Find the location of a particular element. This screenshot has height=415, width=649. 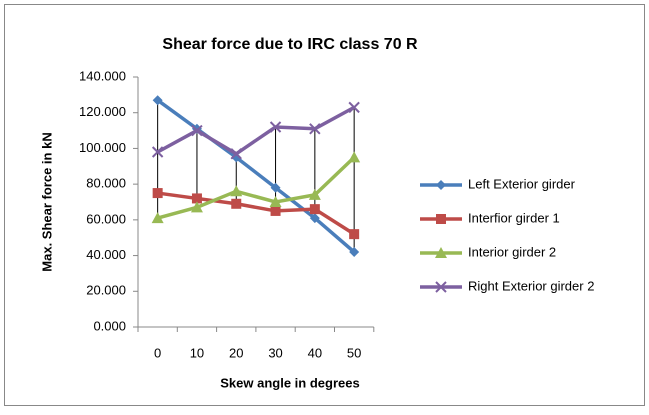

legend-label: Interfior girder 1 is located at coordinates (514, 217).